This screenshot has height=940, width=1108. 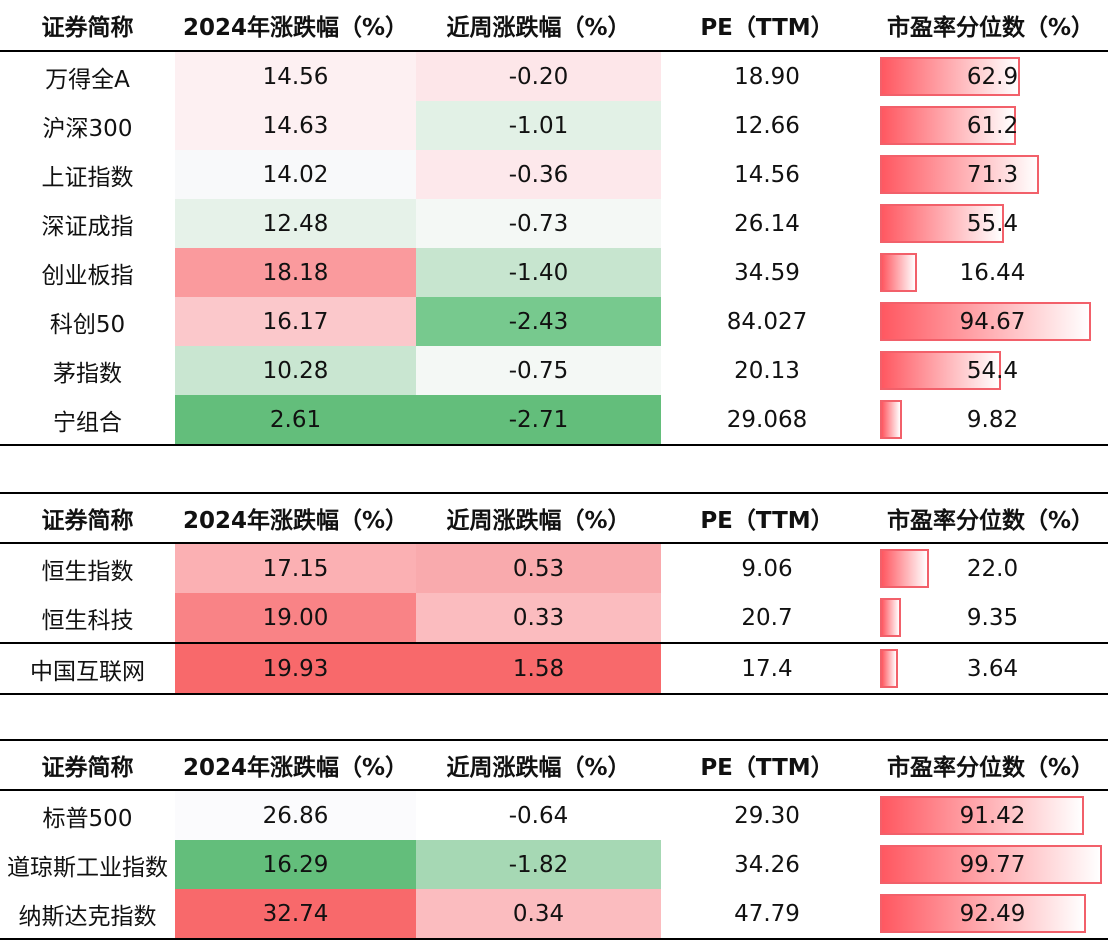 What do you see at coordinates (87, 373) in the screenshot?
I see `security-name: 茅指数` at bounding box center [87, 373].